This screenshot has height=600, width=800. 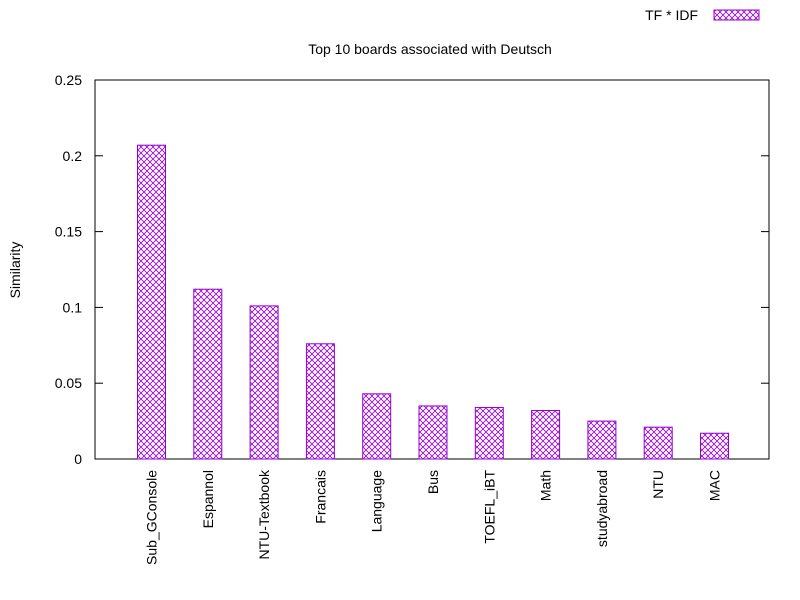 What do you see at coordinates (433, 482) in the screenshot?
I see `x-tick-label: Bus` at bounding box center [433, 482].